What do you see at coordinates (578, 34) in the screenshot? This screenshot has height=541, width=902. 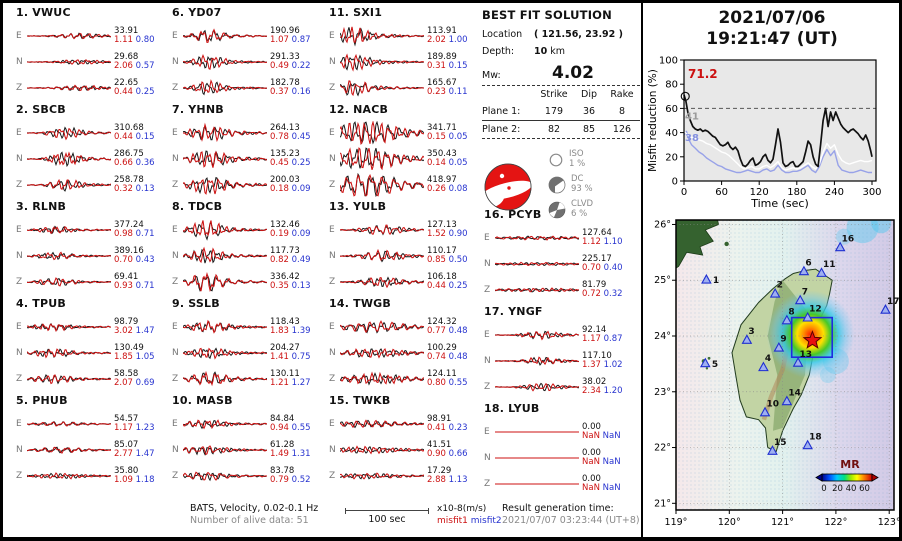 I see `location-value: ( 121.56, 23.92 )` at bounding box center [578, 34].